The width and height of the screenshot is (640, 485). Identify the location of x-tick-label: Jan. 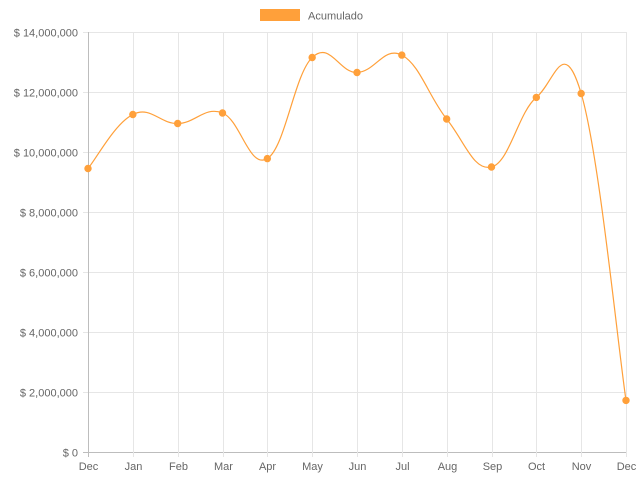
(134, 467).